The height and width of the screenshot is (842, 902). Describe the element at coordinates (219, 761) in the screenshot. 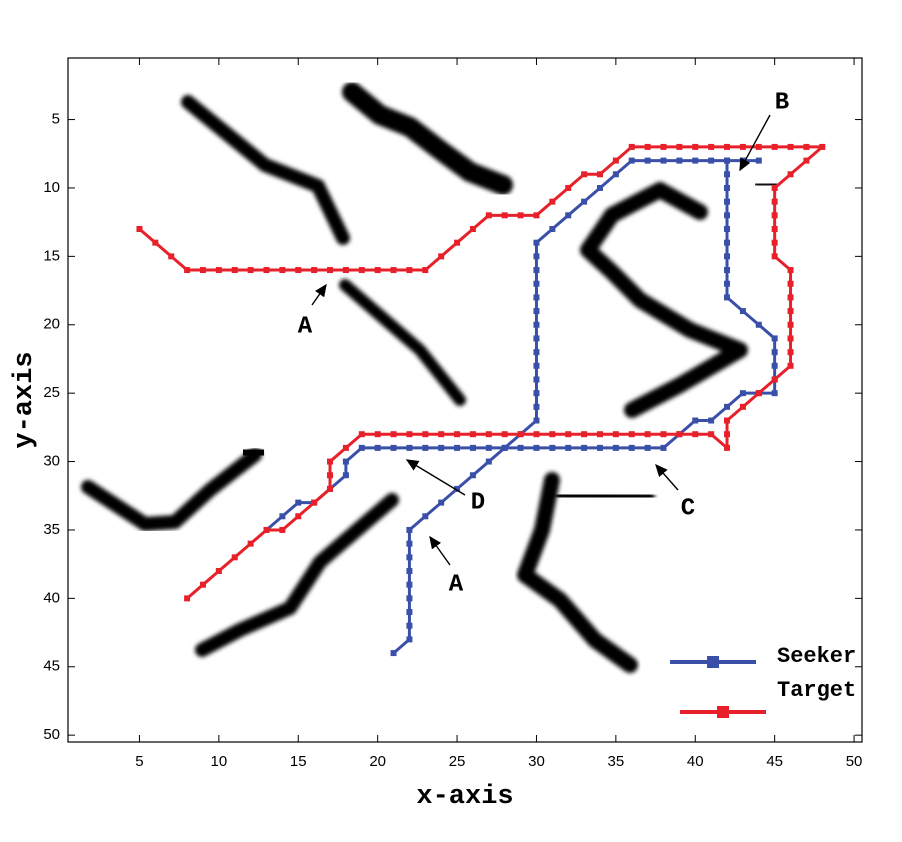

I see `x-tick-label: 10` at that location.